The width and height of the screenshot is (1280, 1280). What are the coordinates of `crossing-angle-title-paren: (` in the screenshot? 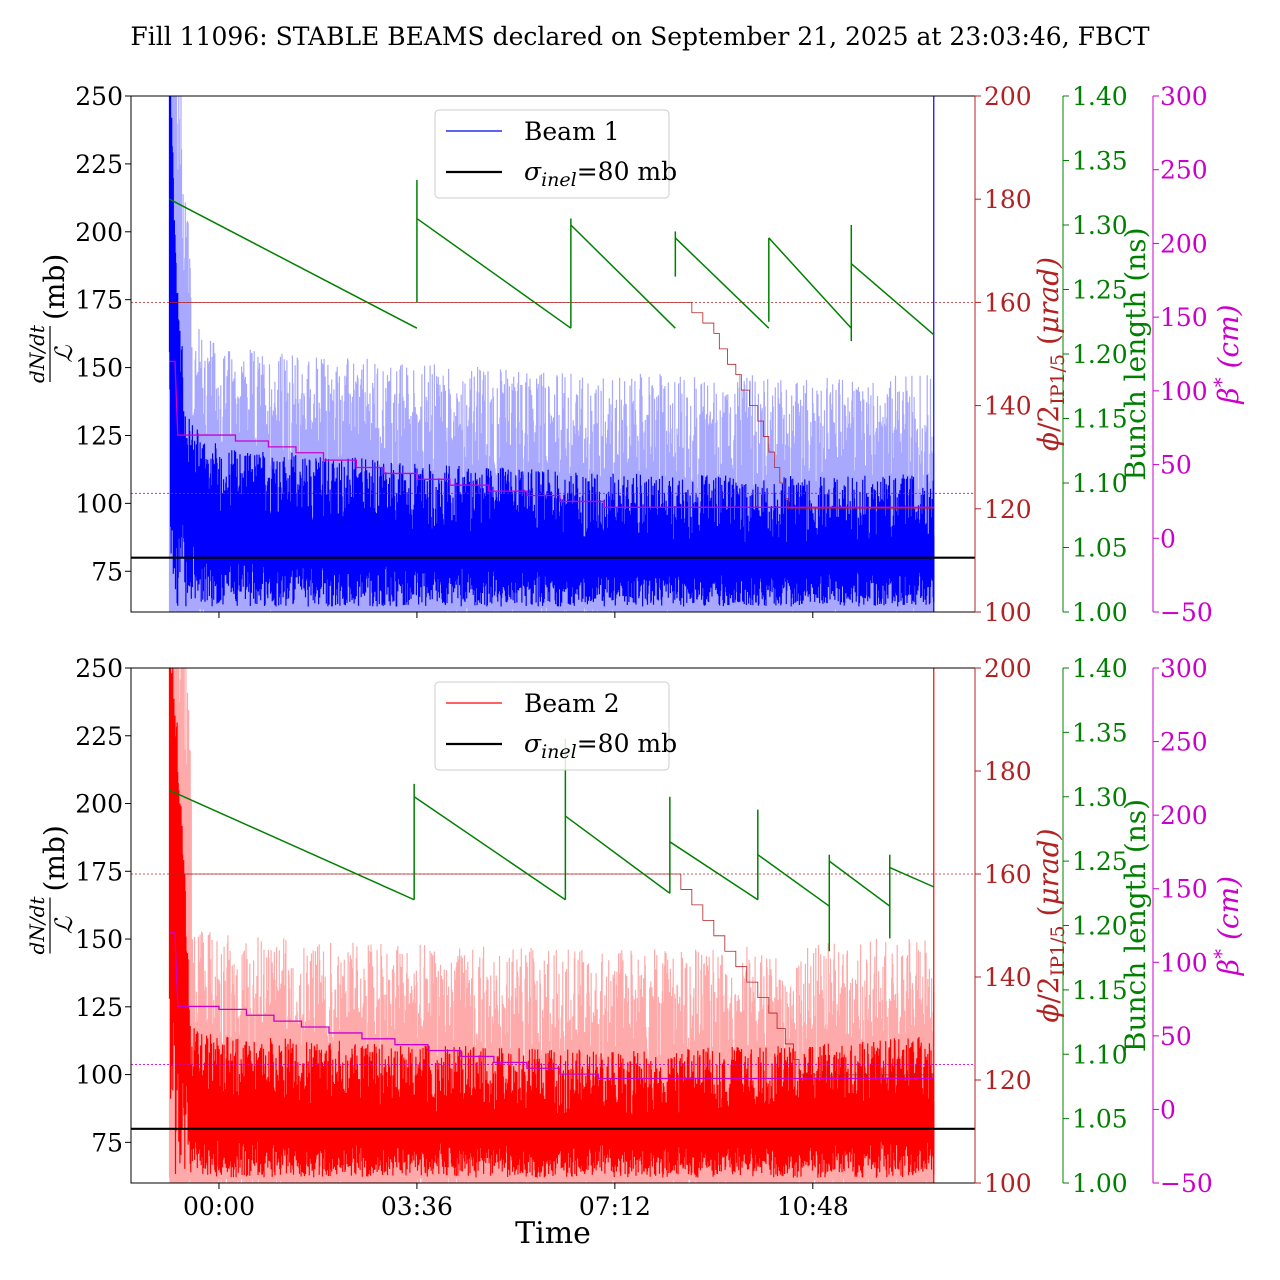 It's located at (1048, 344).